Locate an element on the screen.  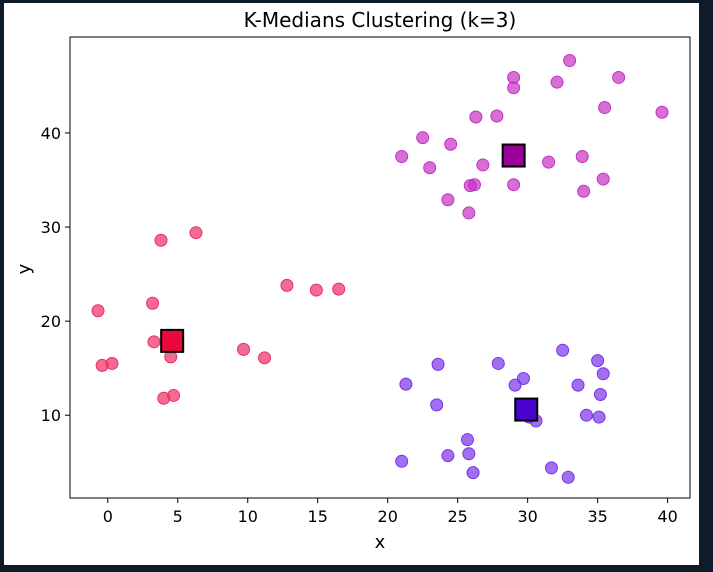
x-tick-label: 15 is located at coordinates (318, 516).